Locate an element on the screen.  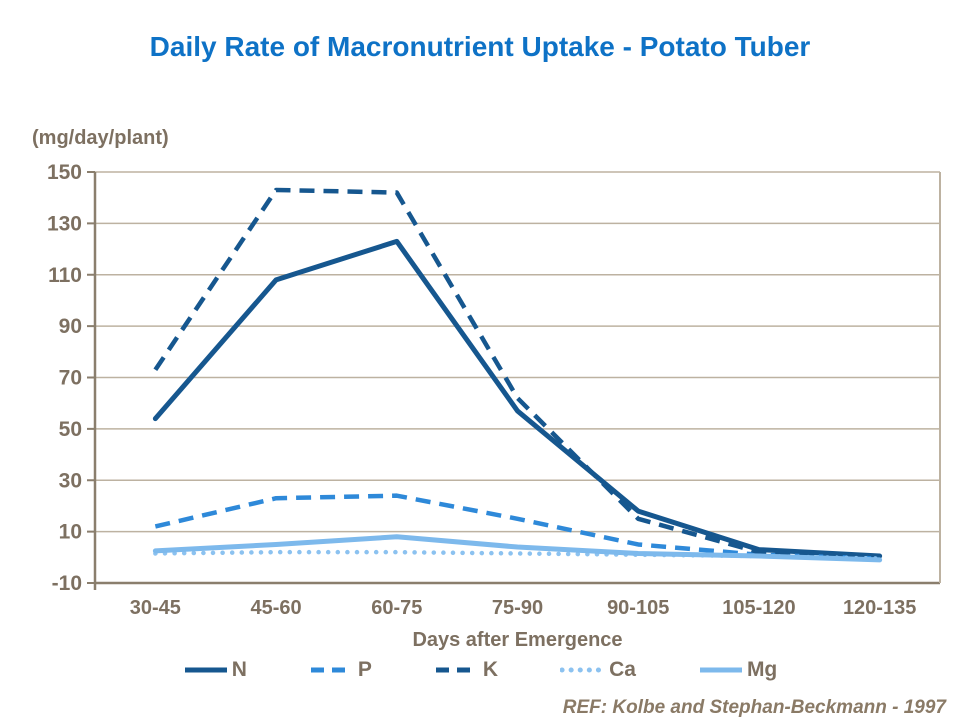
y-tick-label: 70 is located at coordinates (70, 378).